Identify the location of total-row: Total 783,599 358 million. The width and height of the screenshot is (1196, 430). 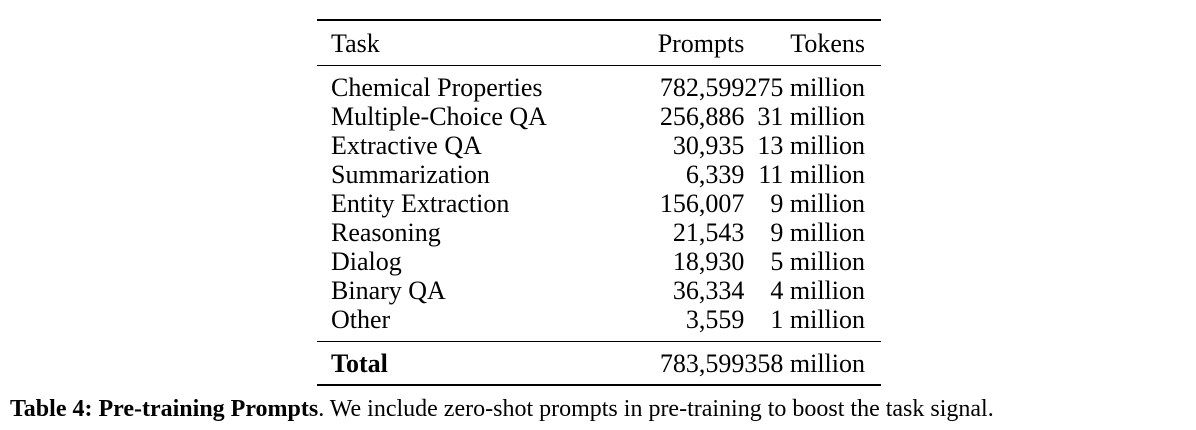
(599, 363).